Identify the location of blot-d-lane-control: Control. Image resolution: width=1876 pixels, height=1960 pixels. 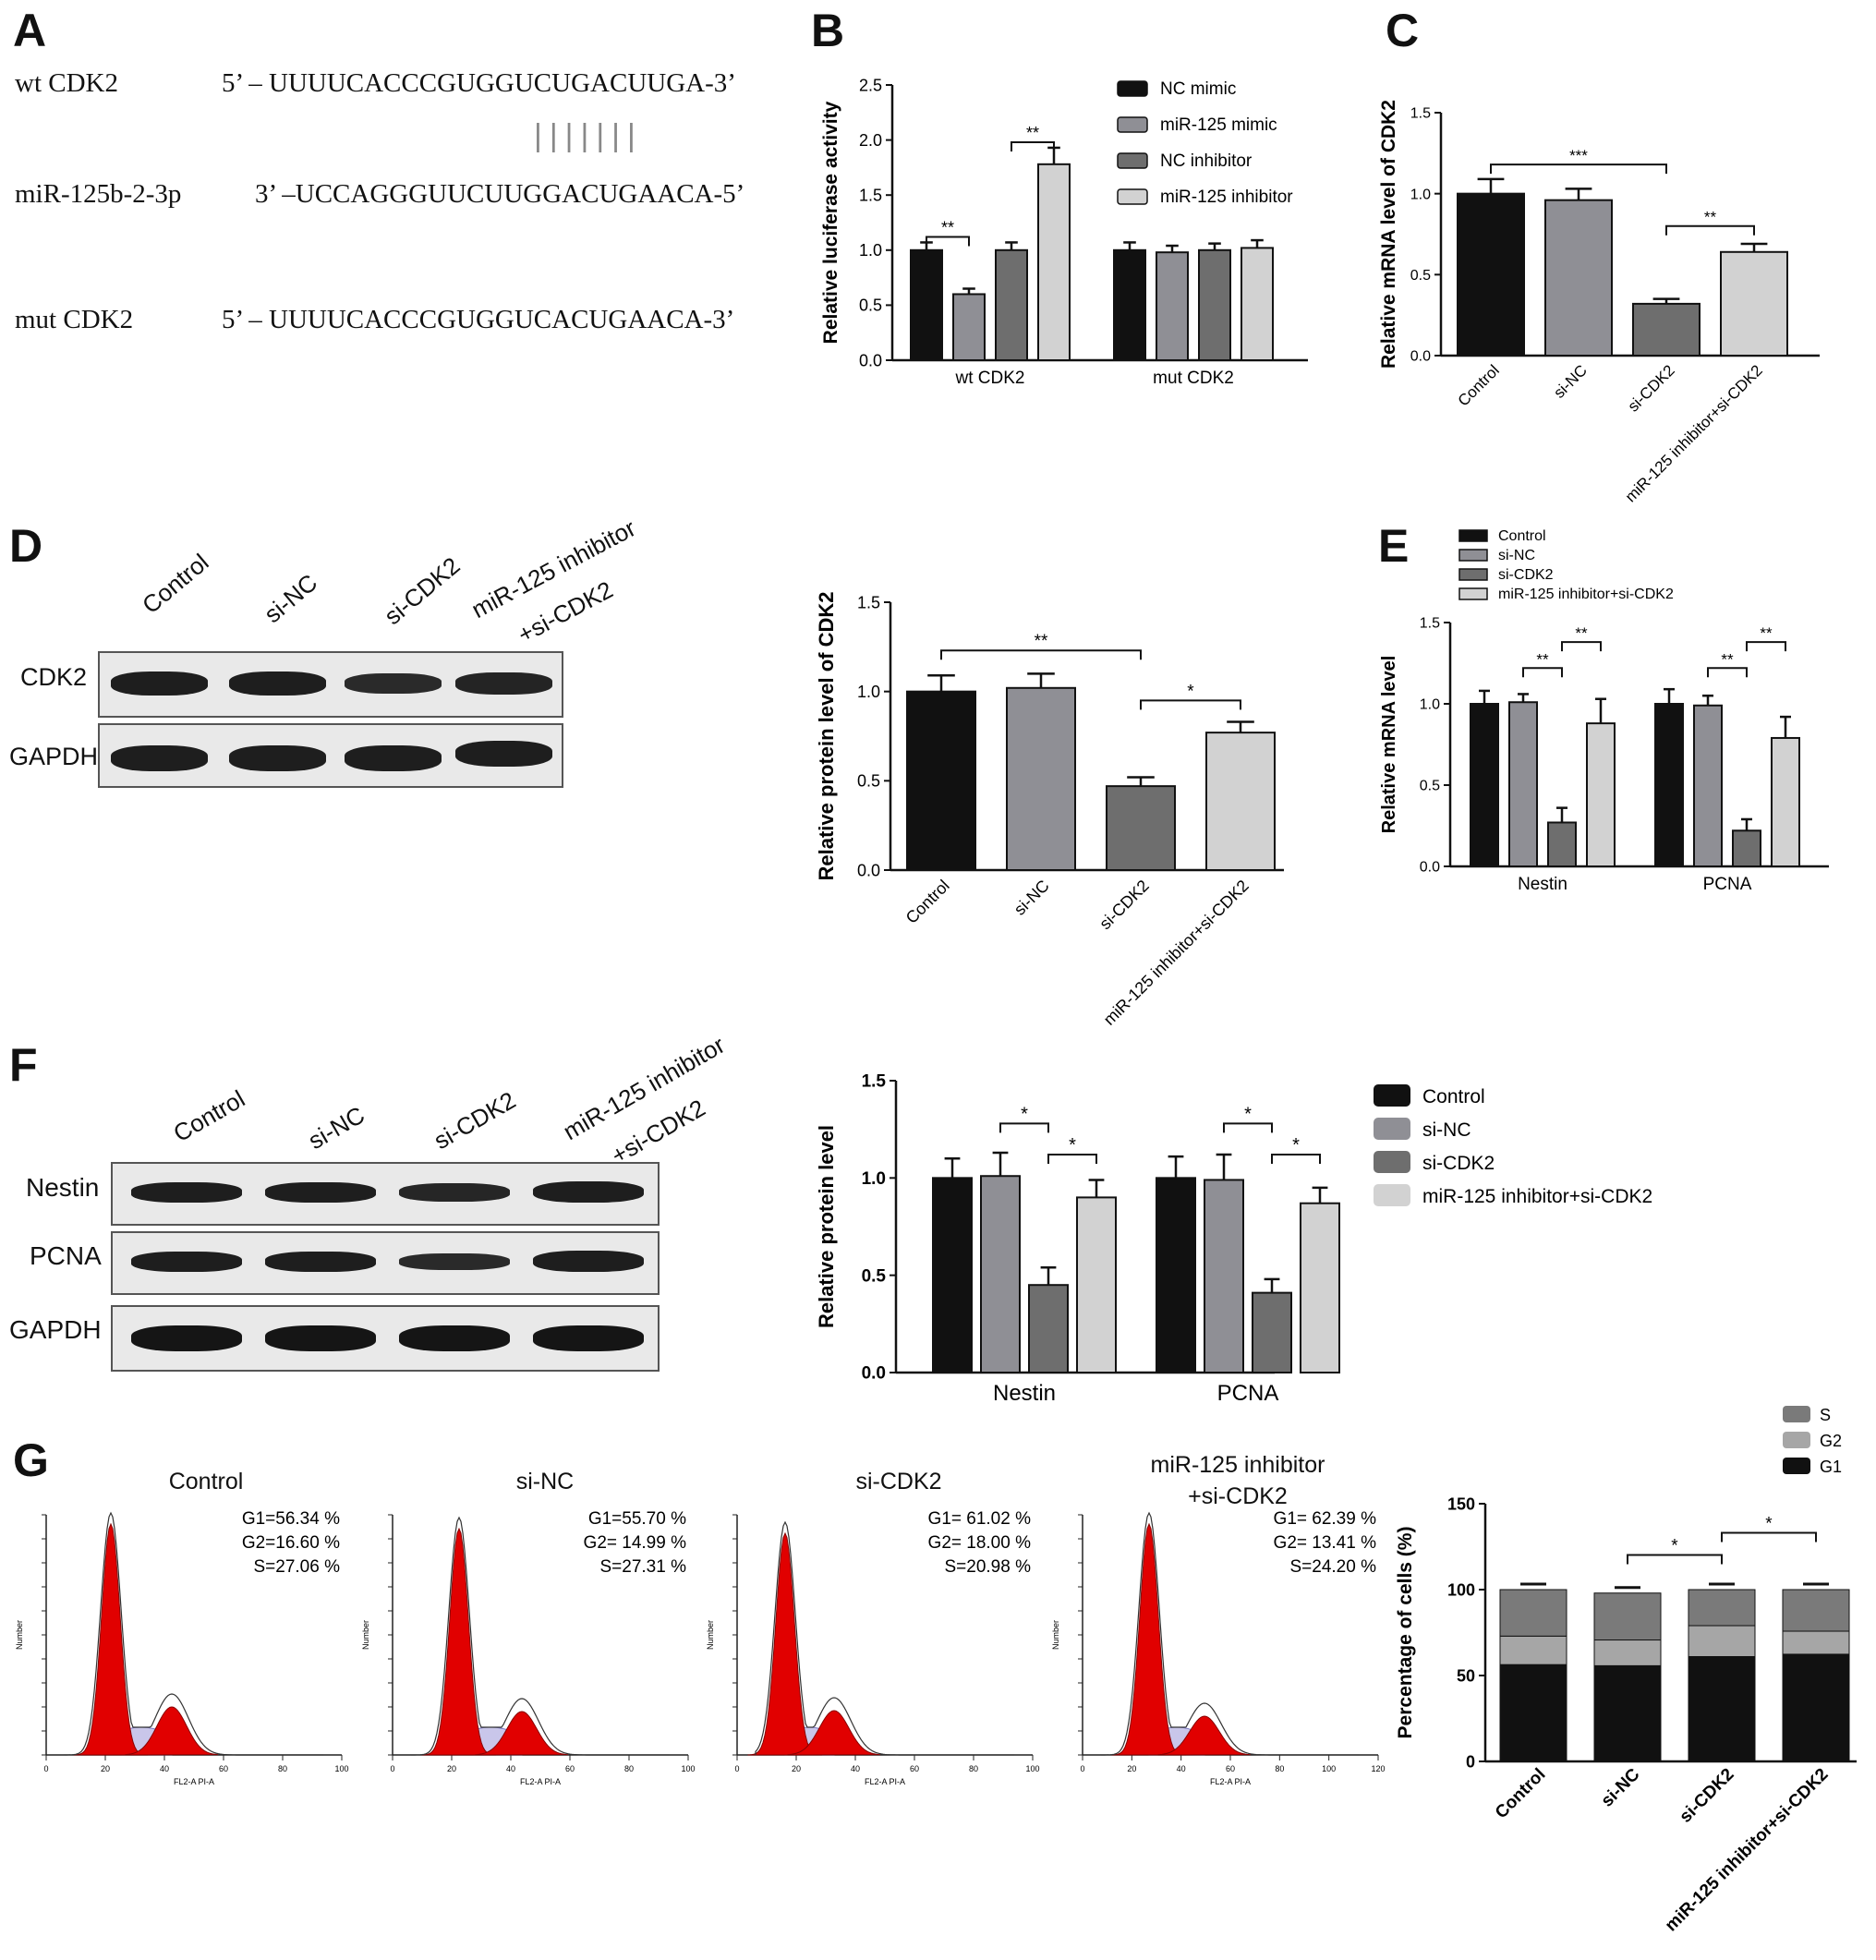
(175, 584).